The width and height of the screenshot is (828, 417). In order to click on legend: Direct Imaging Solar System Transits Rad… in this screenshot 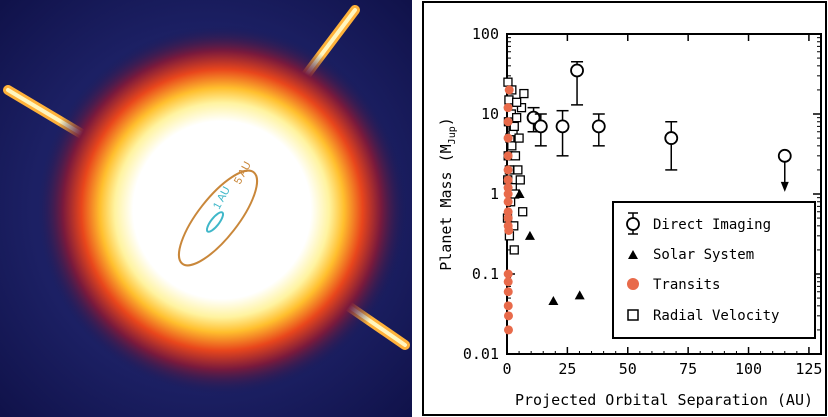, I will do `click(714, 270)`.